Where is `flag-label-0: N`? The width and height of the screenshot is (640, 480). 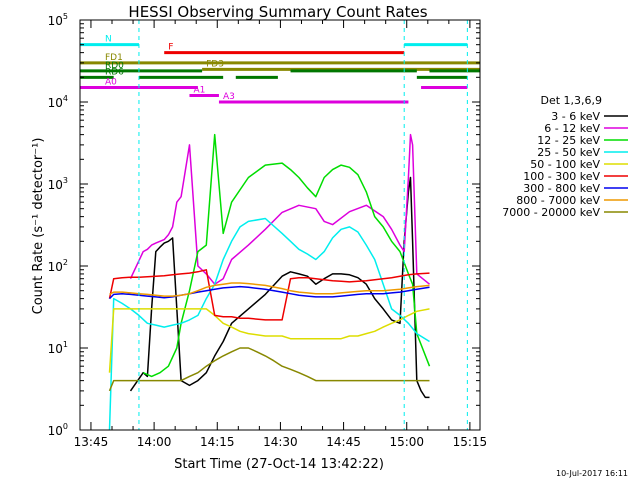 flag-label-0: N is located at coordinates (108, 40).